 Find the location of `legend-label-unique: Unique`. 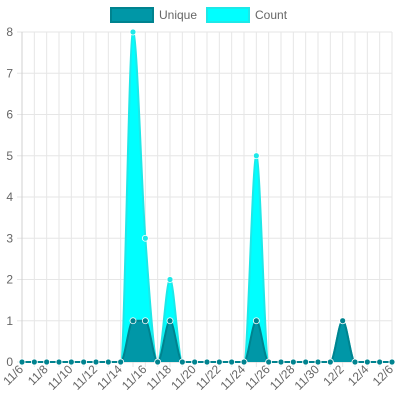

legend-label-unique: Unique is located at coordinates (178, 15).